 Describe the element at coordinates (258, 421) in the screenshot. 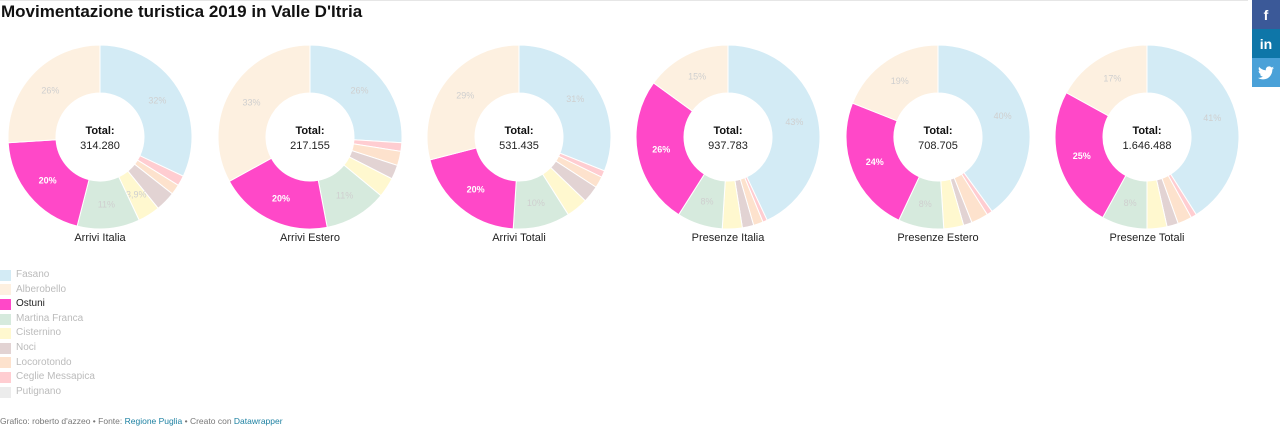

I see `datawrapper-link: Datawrapper` at that location.